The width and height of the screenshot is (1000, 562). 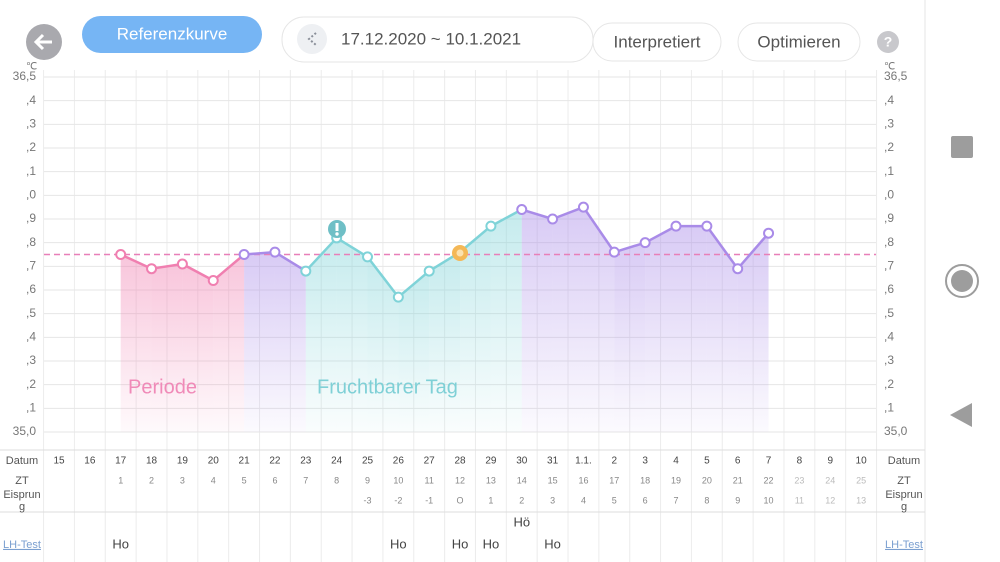 I want to click on reference-button, so click(x=172, y=34).